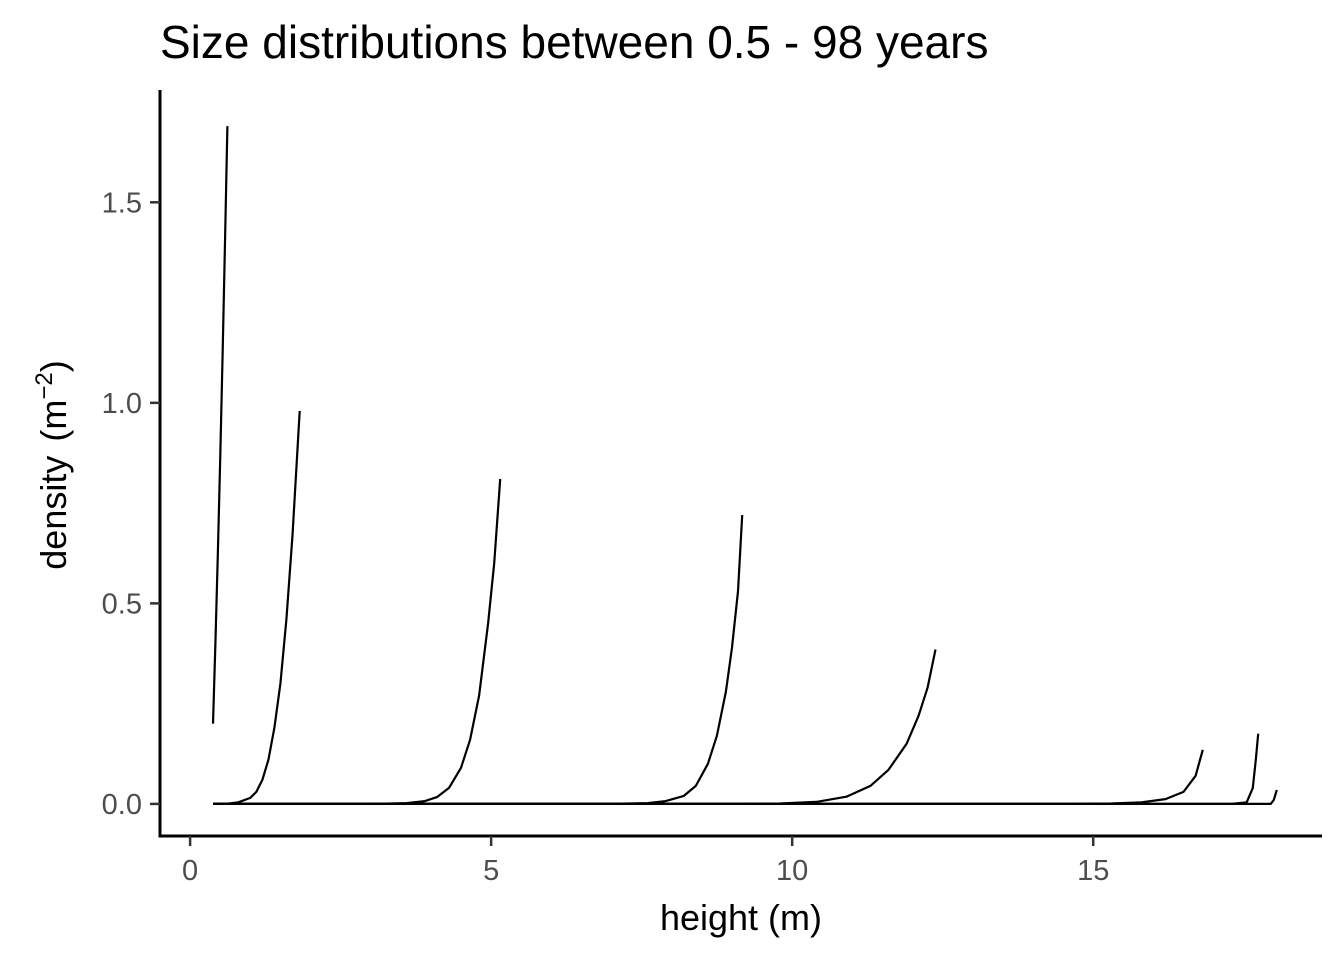 This screenshot has width=1344, height=965. Describe the element at coordinates (741, 917) in the screenshot. I see `x-axis-title: height (m)` at that location.